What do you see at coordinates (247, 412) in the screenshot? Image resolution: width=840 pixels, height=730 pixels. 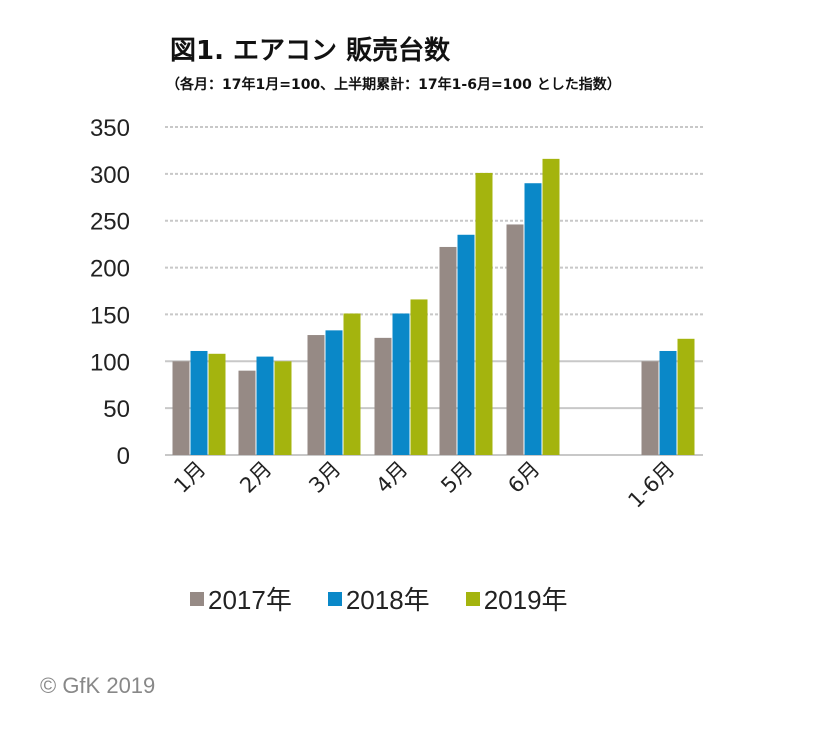 I see `bar-2017年-2月` at bounding box center [247, 412].